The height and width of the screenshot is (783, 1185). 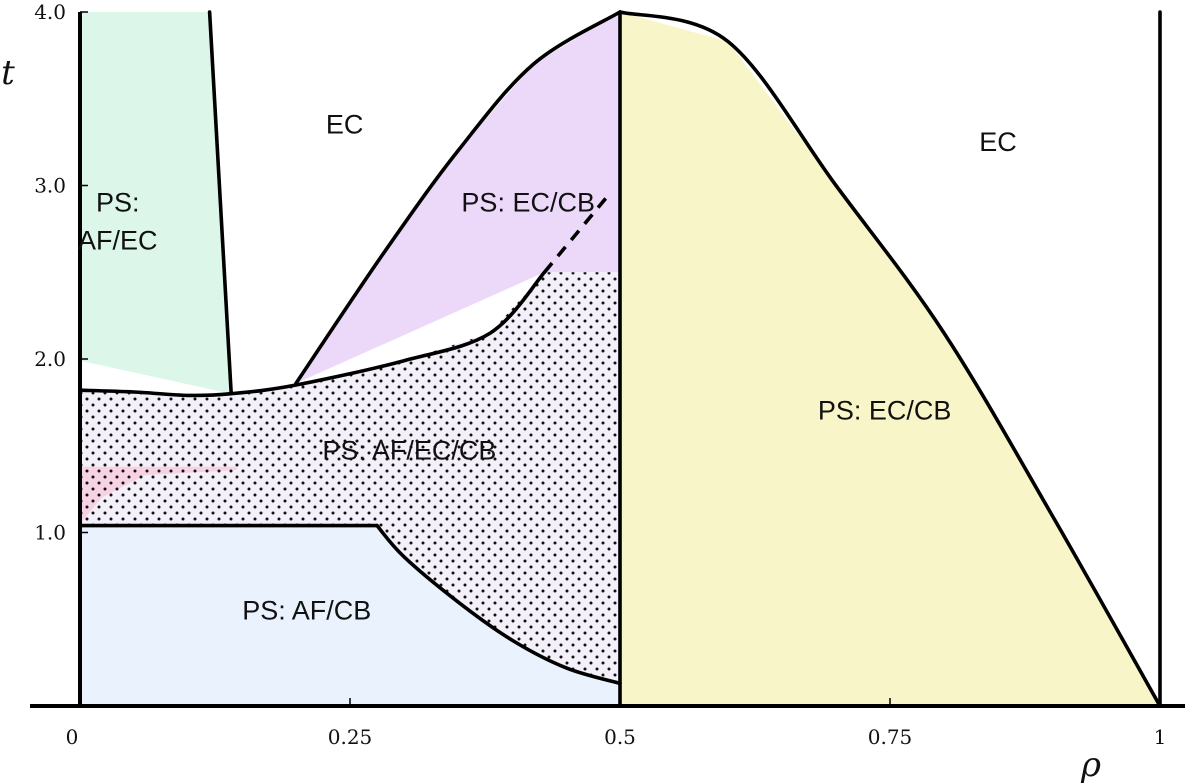 I want to click on x-tick-label: 1, so click(x=1160, y=737).